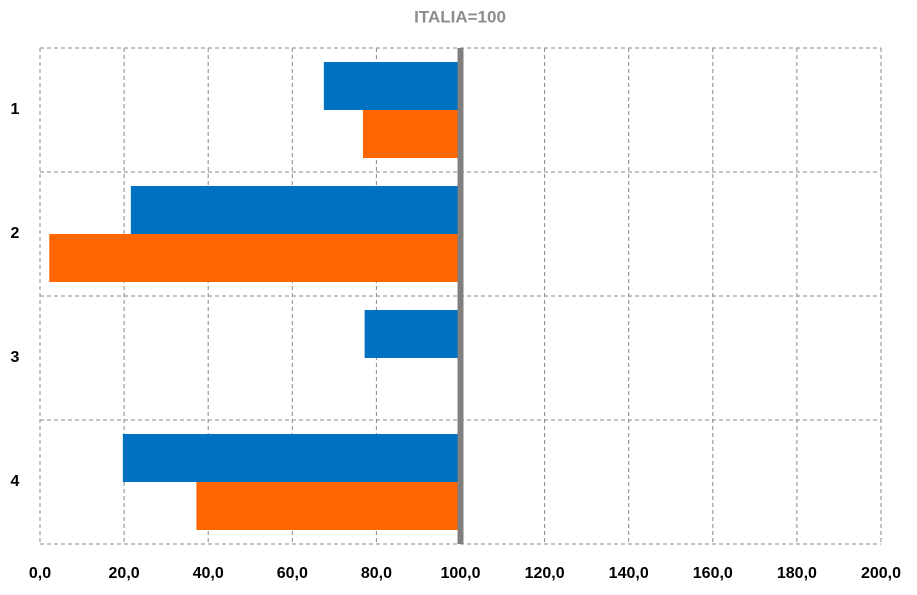 This screenshot has height=595, width=917. What do you see at coordinates (376, 573) in the screenshot?
I see `x-tick-label: 80,0` at bounding box center [376, 573].